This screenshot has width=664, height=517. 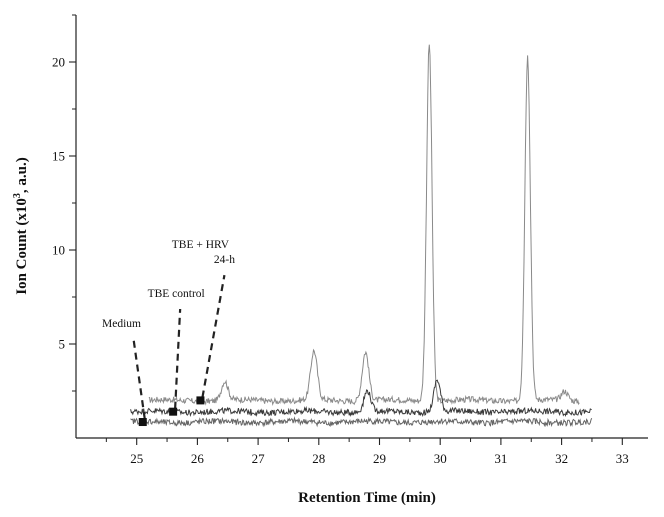 I want to click on x-tick-label-28: 28, so click(x=318, y=458).